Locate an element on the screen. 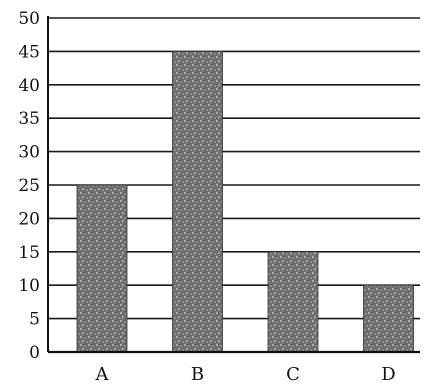 The height and width of the screenshot is (386, 428). x-tick-label-C: C is located at coordinates (293, 374).